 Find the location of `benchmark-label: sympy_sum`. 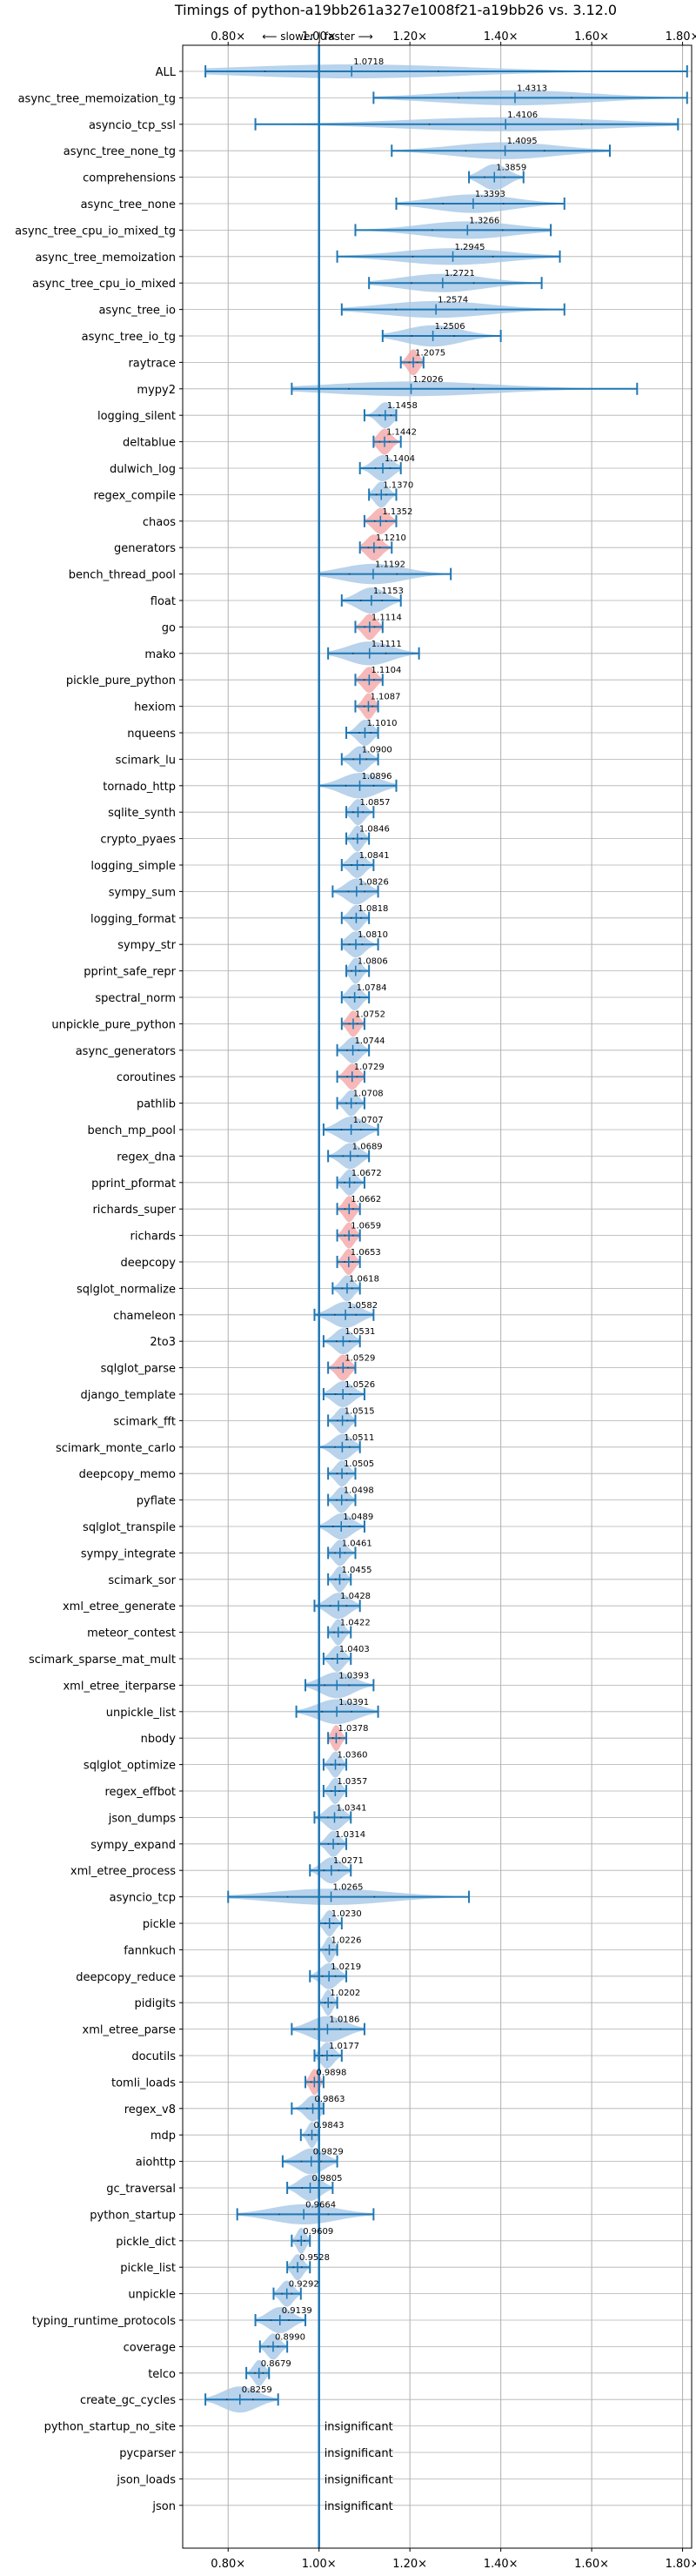

benchmark-label: sympy_sum is located at coordinates (142, 892).